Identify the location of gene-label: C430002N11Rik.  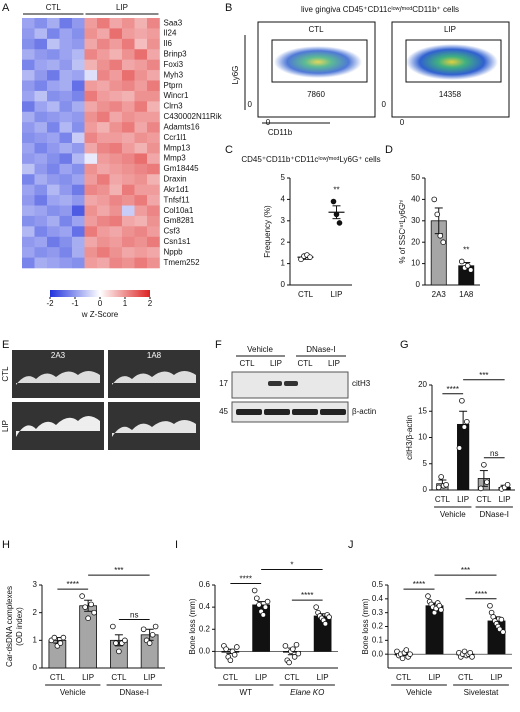
(193, 116).